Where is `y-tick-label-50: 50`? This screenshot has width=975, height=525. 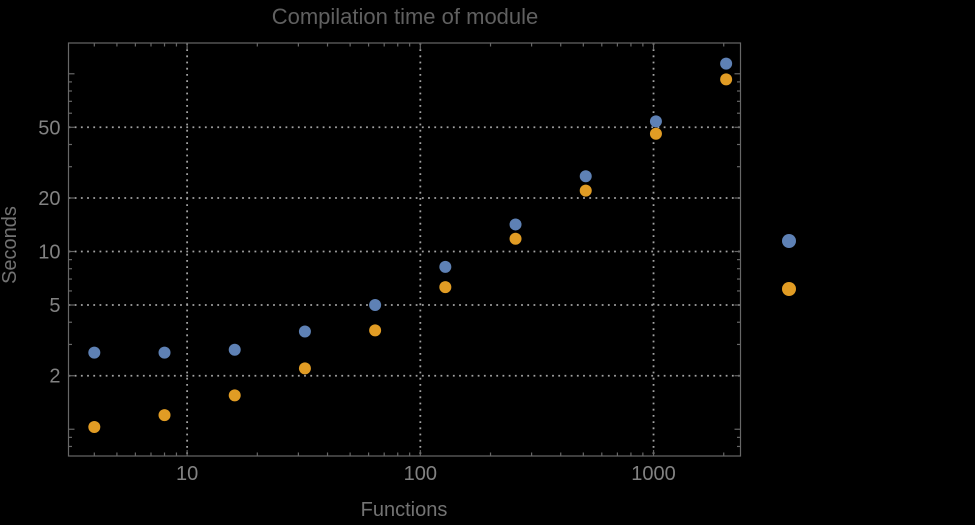
y-tick-label-50: 50 is located at coordinates (49, 128).